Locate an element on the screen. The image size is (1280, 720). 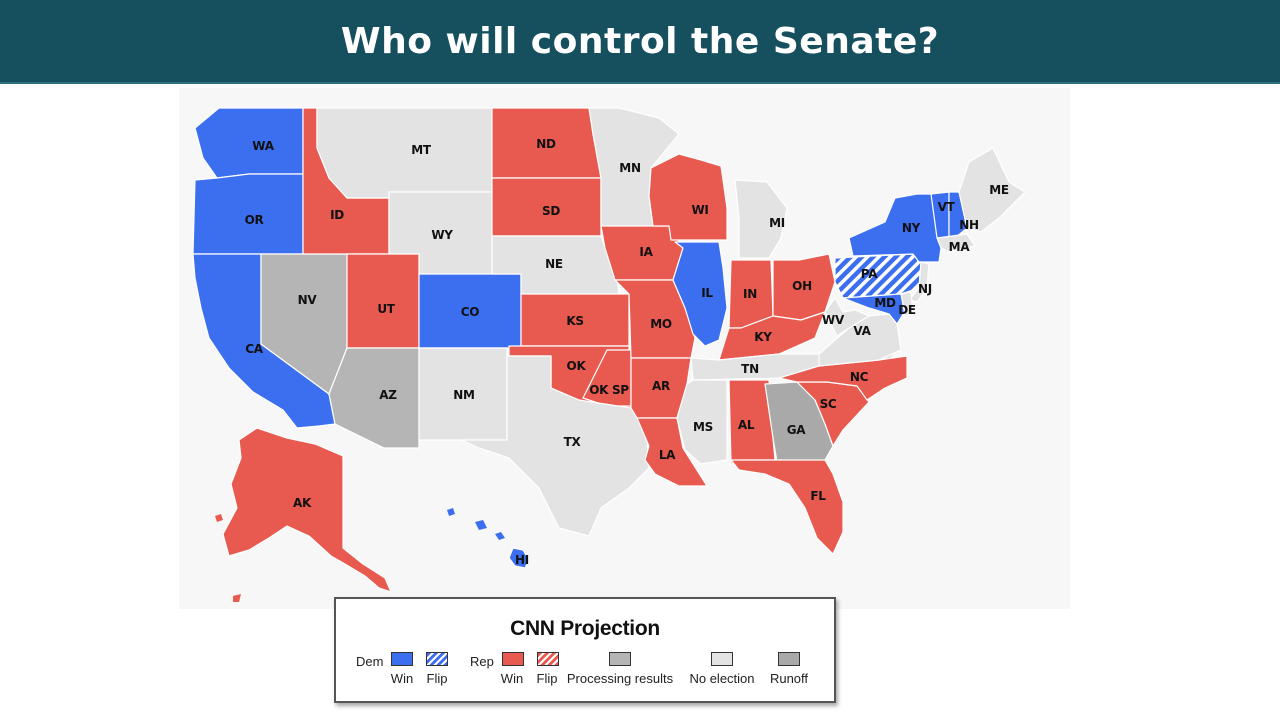
state-label-md: MD is located at coordinates (885, 303).